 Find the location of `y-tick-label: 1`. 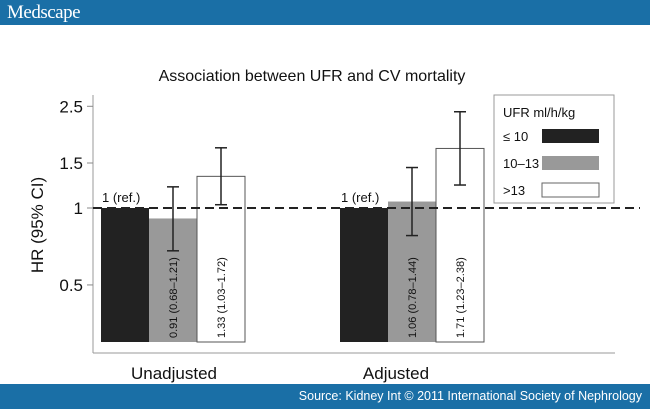

y-tick-label: 1 is located at coordinates (78, 208).